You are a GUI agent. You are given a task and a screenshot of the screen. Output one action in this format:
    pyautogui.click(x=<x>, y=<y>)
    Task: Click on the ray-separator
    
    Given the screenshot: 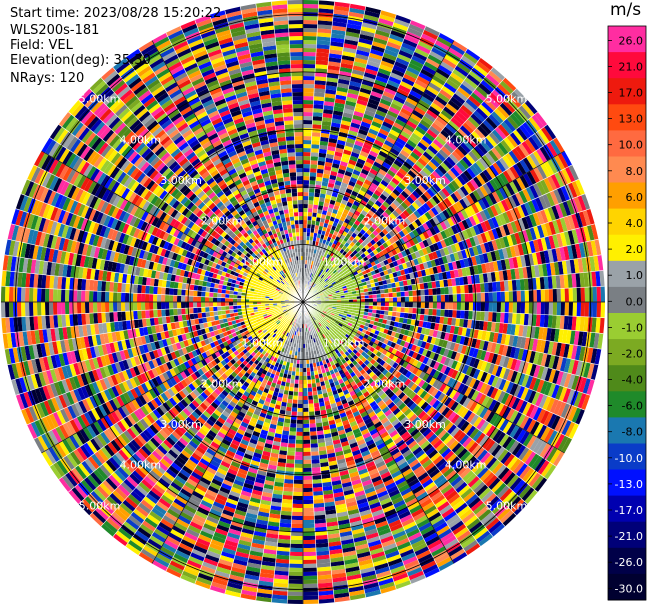 What is the action you would take?
    pyautogui.click(x=444, y=356)
    